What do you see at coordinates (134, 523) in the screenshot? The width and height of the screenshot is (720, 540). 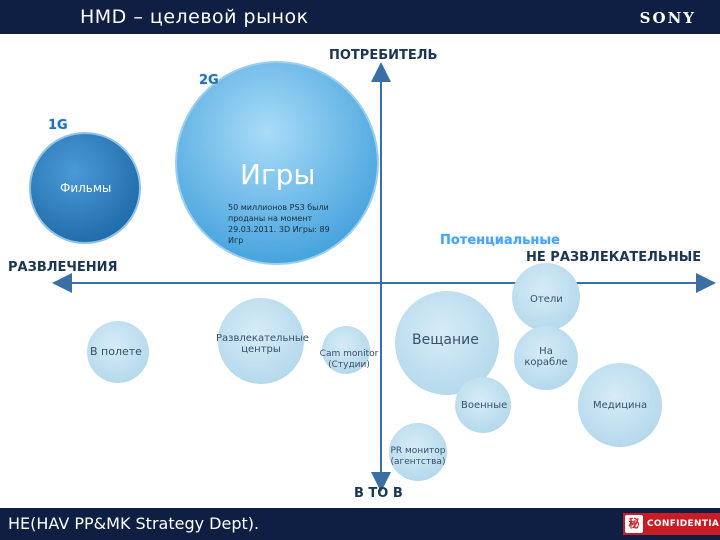 I see `footer-department: HE(HAV PP&MK Strategy Dept).` at bounding box center [134, 523].